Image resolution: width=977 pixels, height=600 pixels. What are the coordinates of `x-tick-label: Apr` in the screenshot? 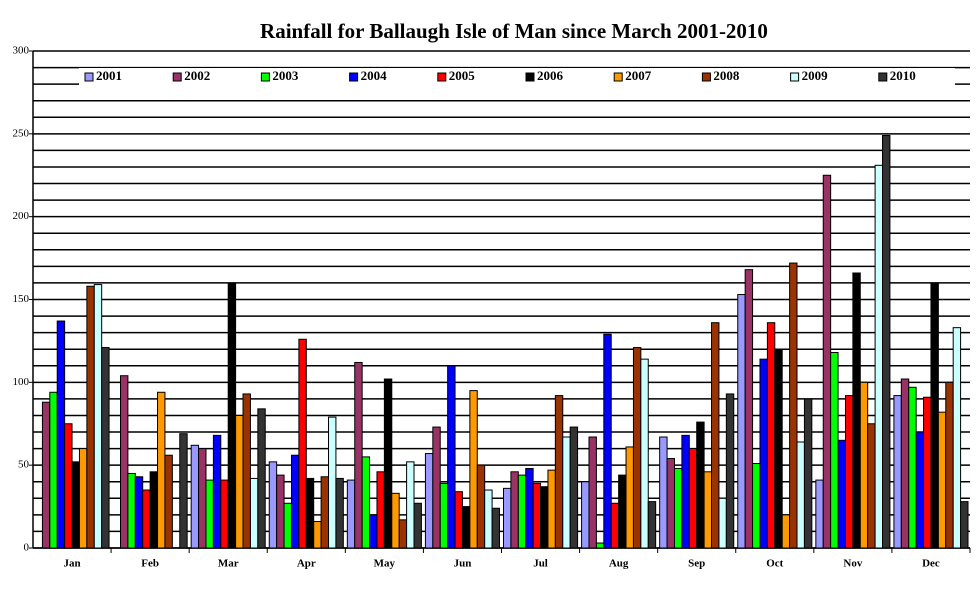 It's located at (306, 564).